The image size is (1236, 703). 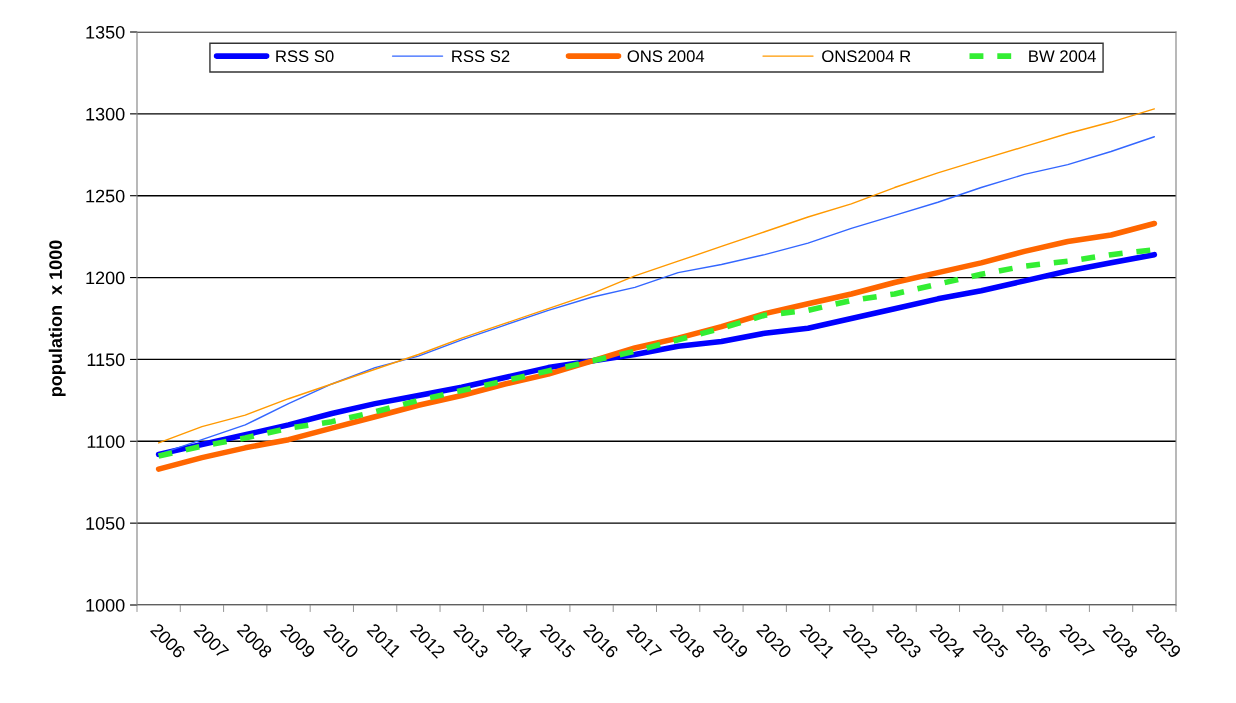 I want to click on y-tick-label: 1000, so click(x=105, y=605).